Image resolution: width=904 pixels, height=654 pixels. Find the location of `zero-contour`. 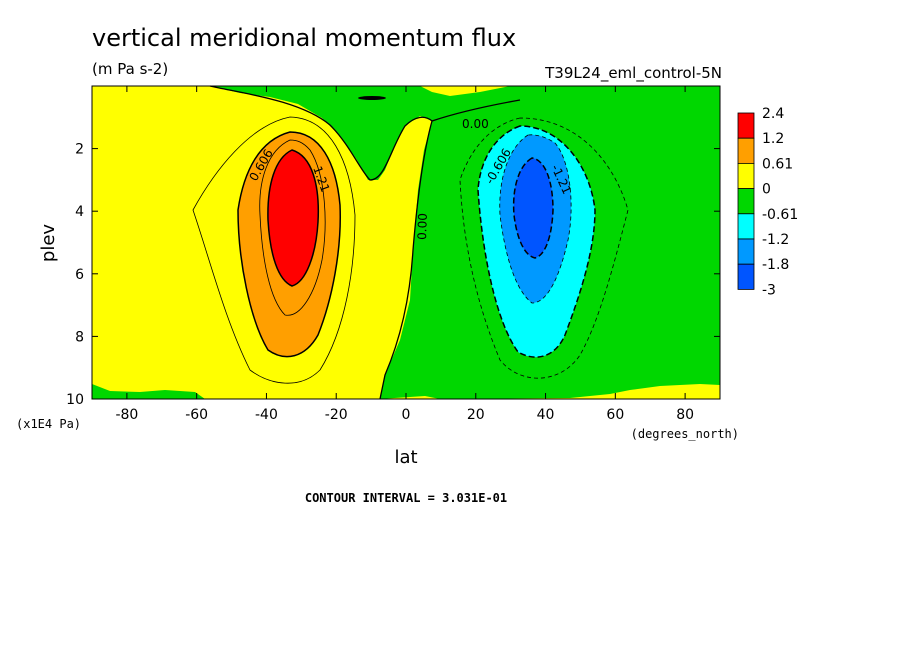

zero-contour is located at coordinates (321, 242).